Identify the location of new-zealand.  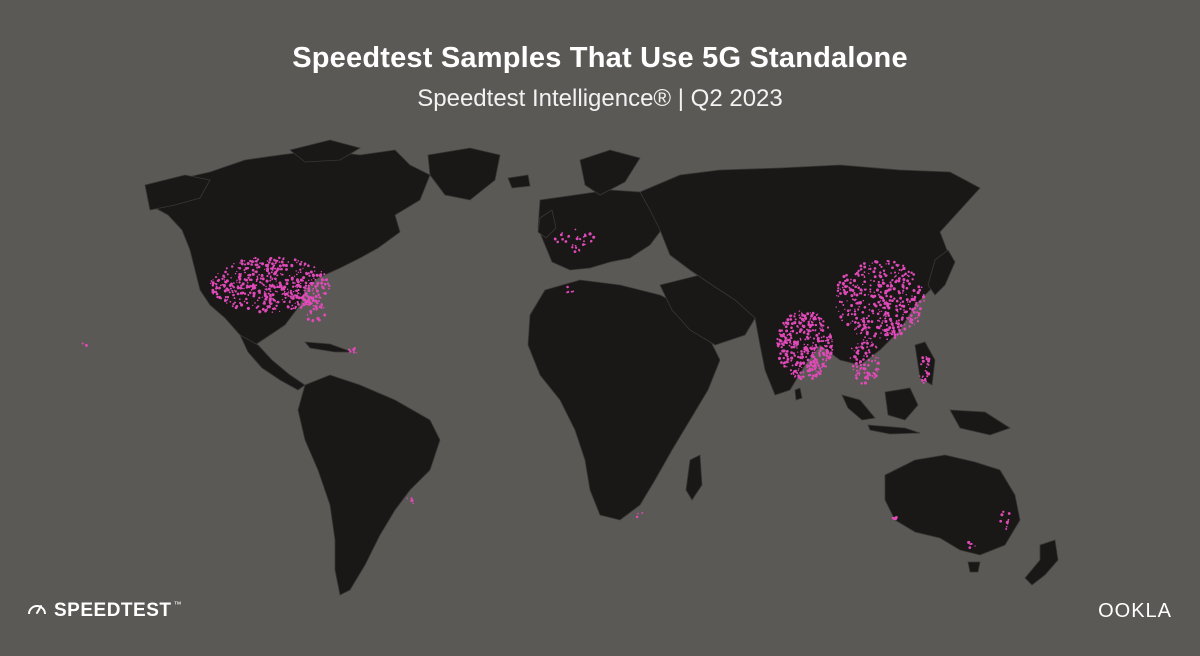
(1041, 562).